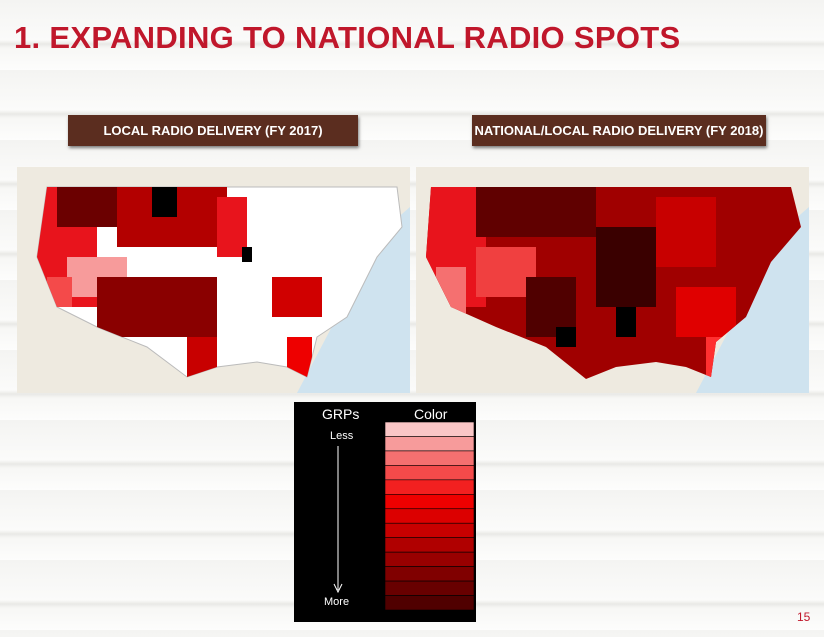 Image resolution: width=824 pixels, height=637 pixels. Describe the element at coordinates (337, 602) in the screenshot. I see `legend-more: More` at that location.